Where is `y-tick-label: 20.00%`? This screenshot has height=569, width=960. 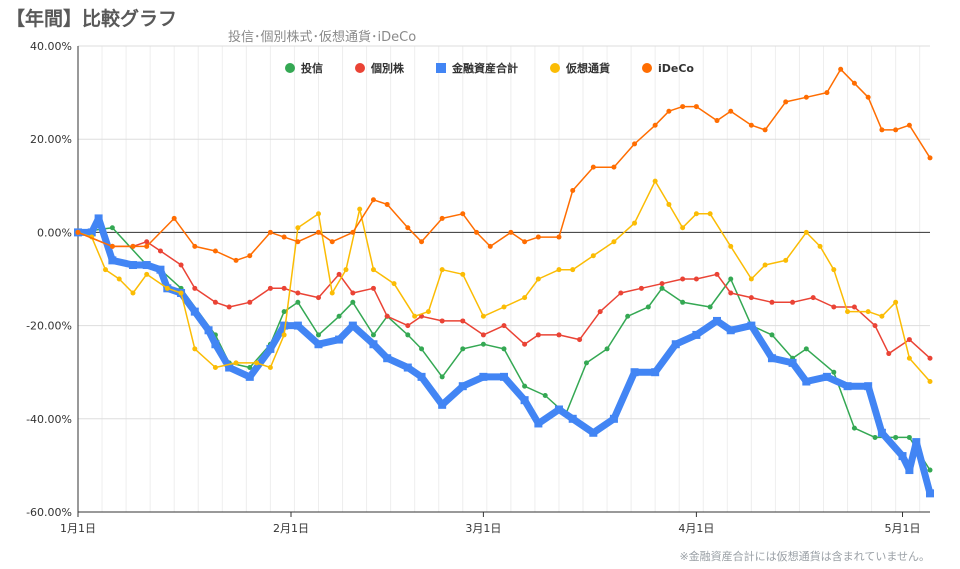
y-tick-label: 20.00% is located at coordinates (51, 139).